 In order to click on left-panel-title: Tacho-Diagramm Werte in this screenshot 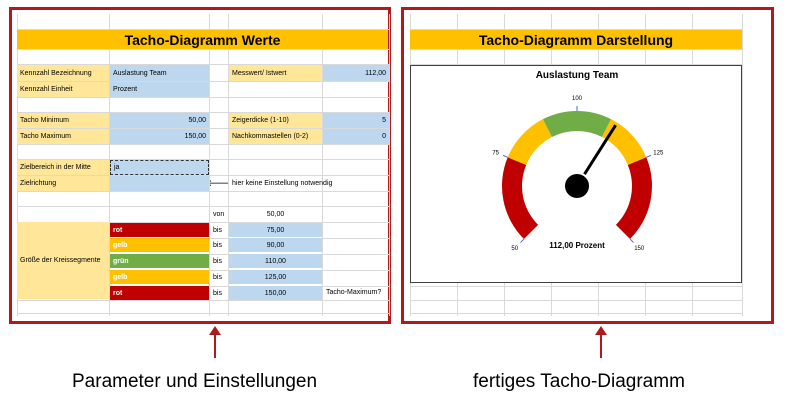, I will do `click(202, 39)`.